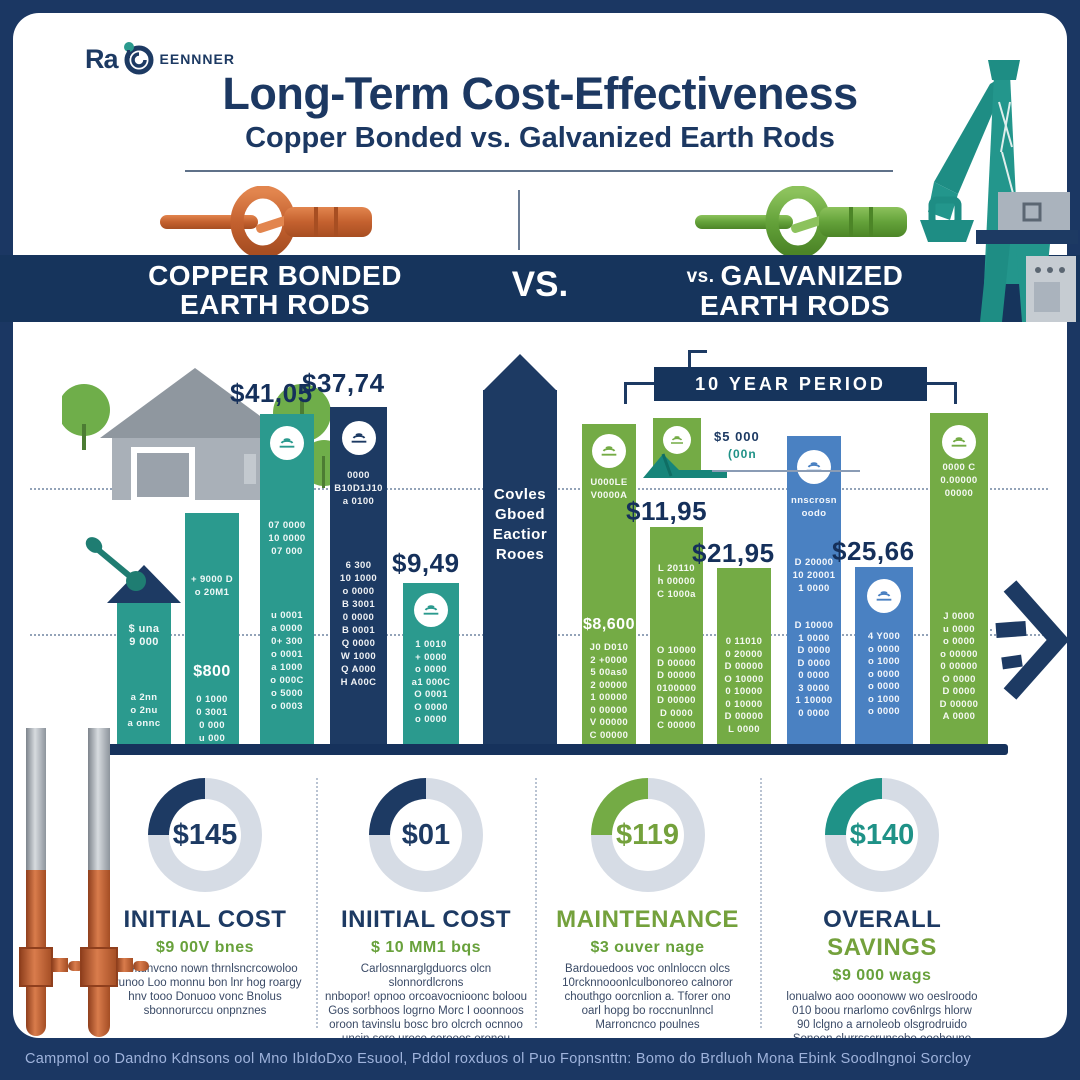 The width and height of the screenshot is (1080, 1080). I want to click on donut-value: $01, so click(426, 834).